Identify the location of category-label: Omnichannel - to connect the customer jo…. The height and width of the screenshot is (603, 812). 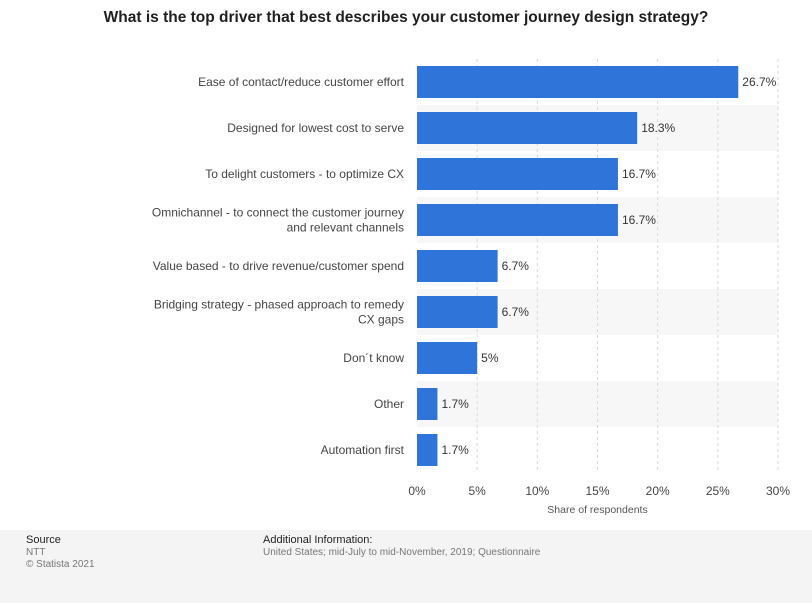
(278, 213).